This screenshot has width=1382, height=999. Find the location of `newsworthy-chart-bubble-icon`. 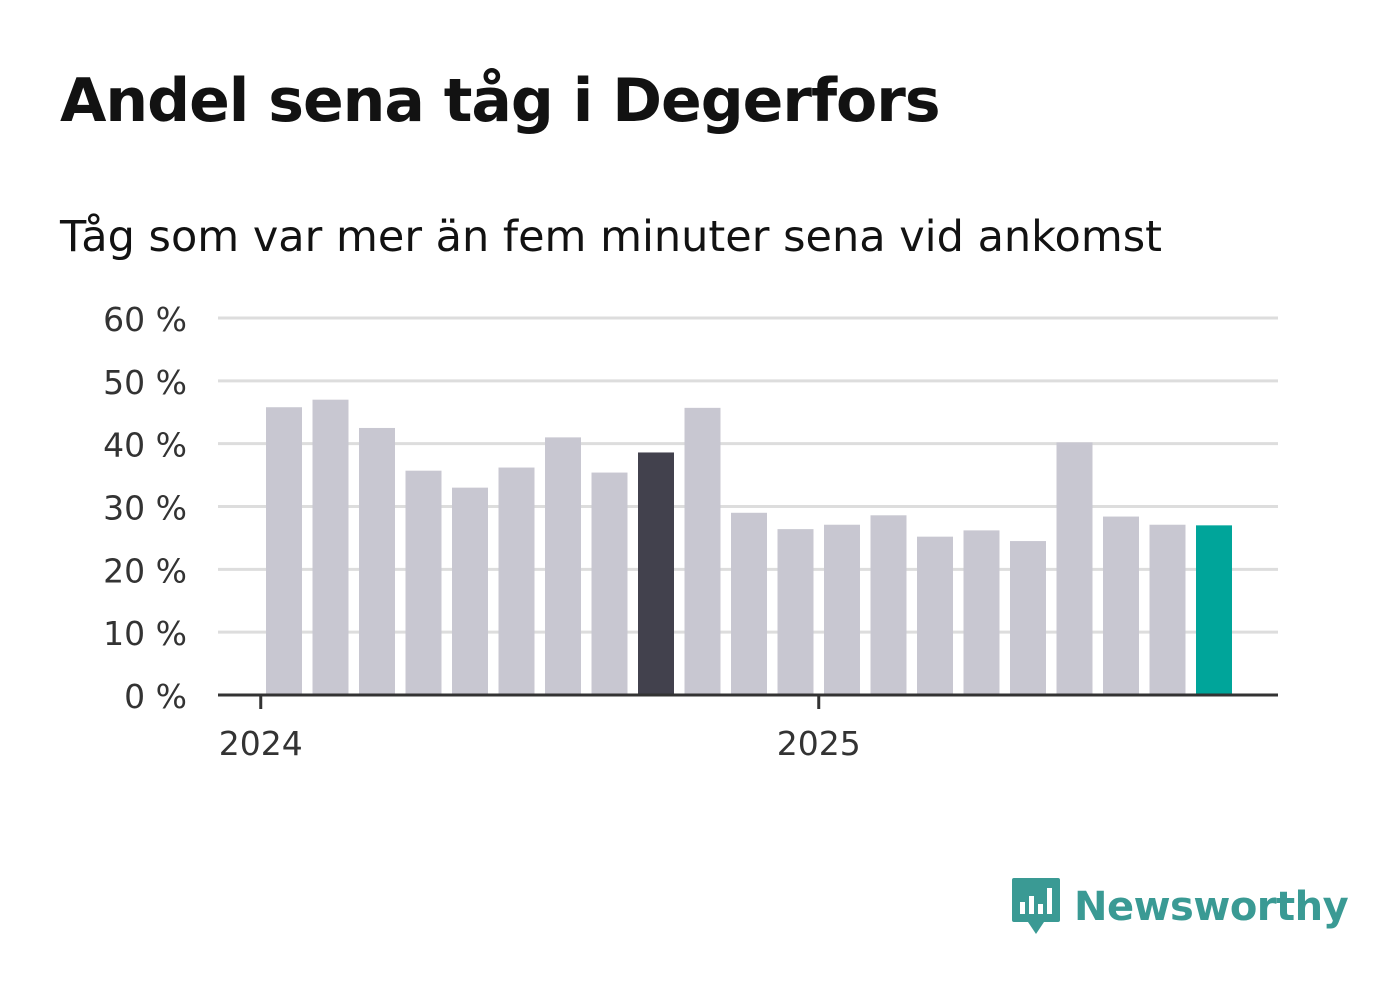

newsworthy-chart-bubble-icon is located at coordinates (1036, 906).